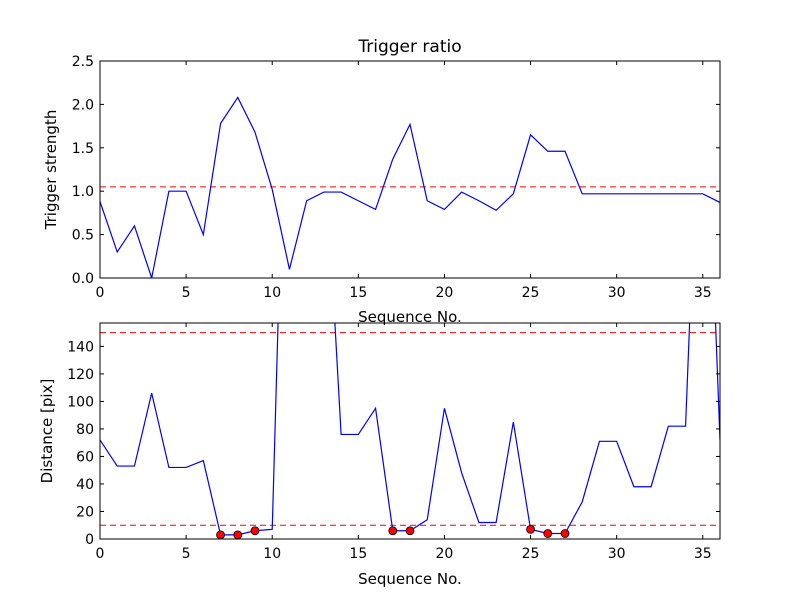 This screenshot has height=600, width=800. What do you see at coordinates (85, 457) in the screenshot?
I see `y-tick-label: 60` at bounding box center [85, 457].